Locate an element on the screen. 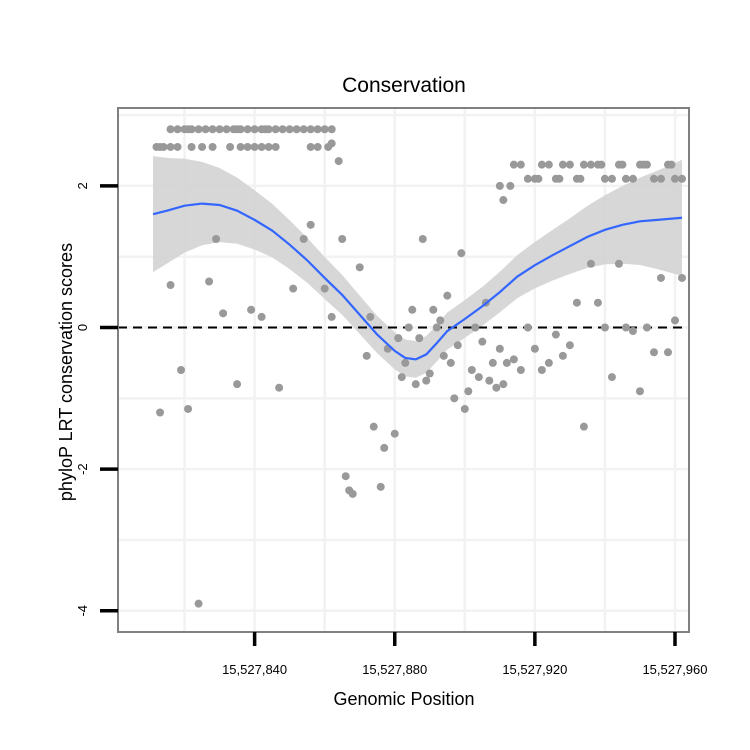  x-tick-label: 15,527,960 is located at coordinates (674, 669).